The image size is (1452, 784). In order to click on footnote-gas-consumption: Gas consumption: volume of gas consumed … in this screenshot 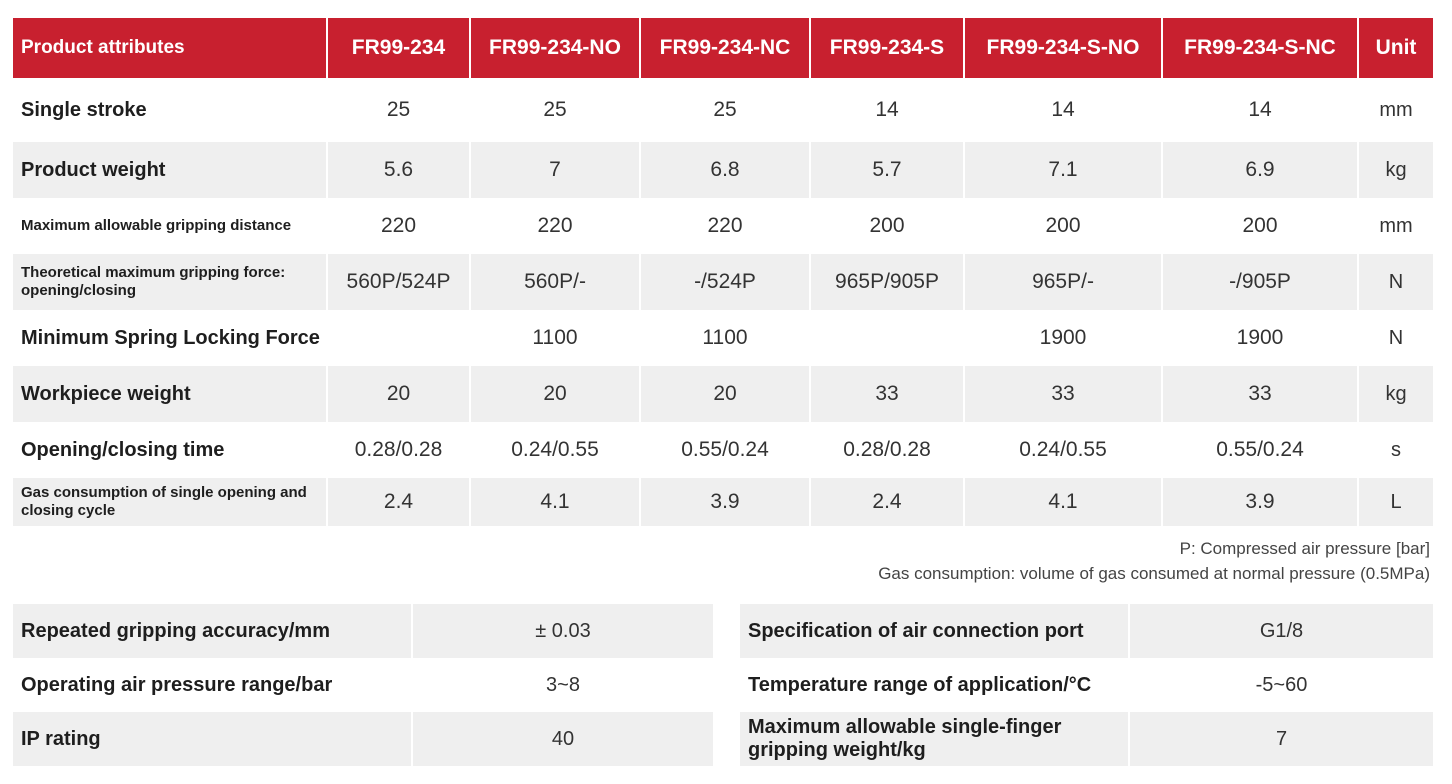, I will do `click(1154, 573)`.